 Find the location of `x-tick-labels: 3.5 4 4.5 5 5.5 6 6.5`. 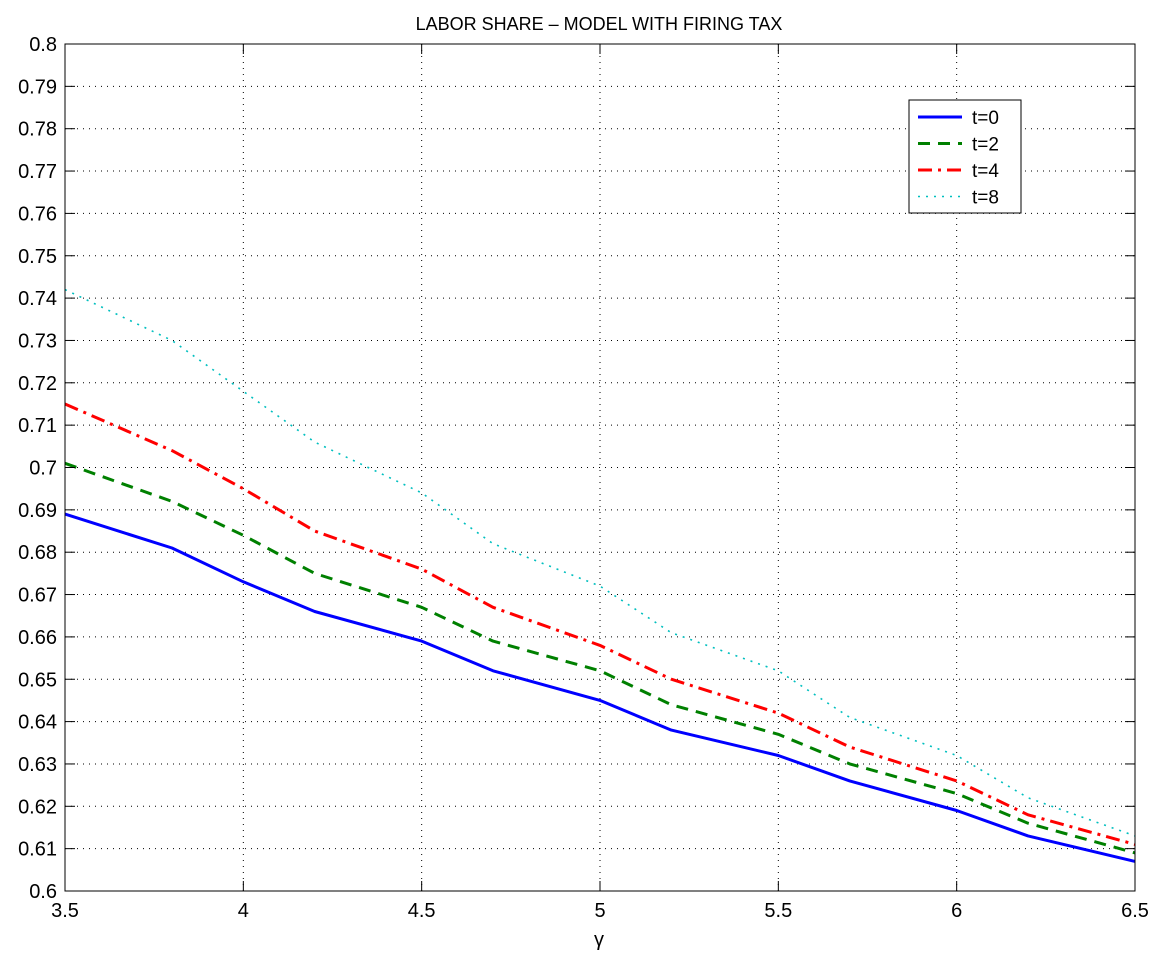

x-tick-labels: 3.5 4 4.5 5 5.5 6 6.5 is located at coordinates (600, 911).